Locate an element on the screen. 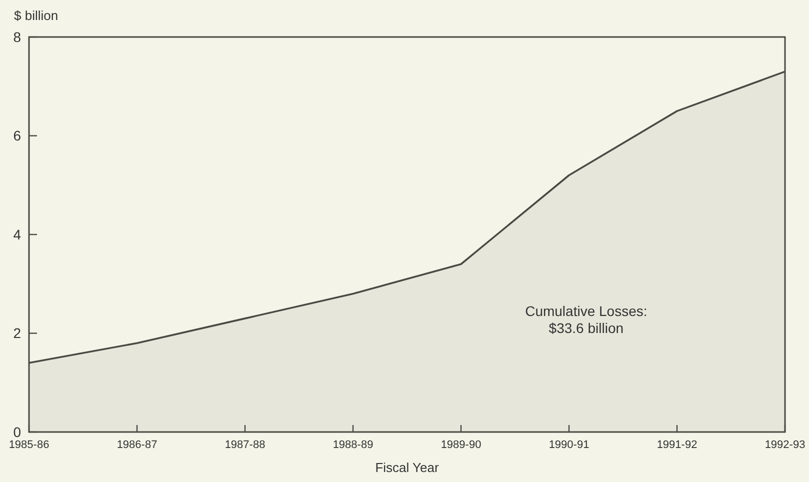 This screenshot has height=482, width=809. x-tick-label: 1988-89 is located at coordinates (353, 445).